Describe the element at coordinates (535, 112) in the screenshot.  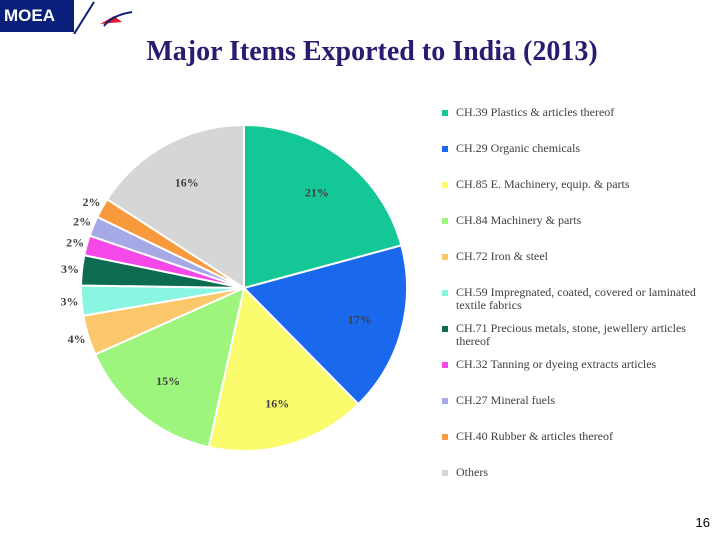
I see `legend-label: CH.39 Plastics & articles thereof` at that location.